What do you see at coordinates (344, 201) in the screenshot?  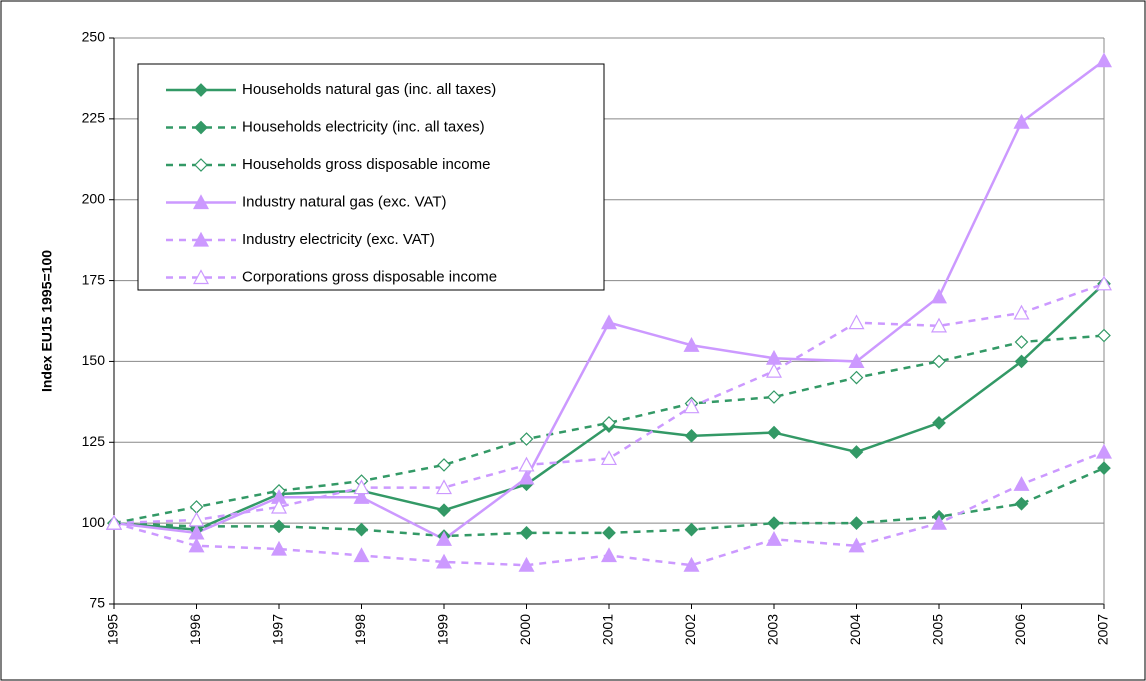 I see `legend-label: Industry natural gas (exc. VAT)` at bounding box center [344, 201].